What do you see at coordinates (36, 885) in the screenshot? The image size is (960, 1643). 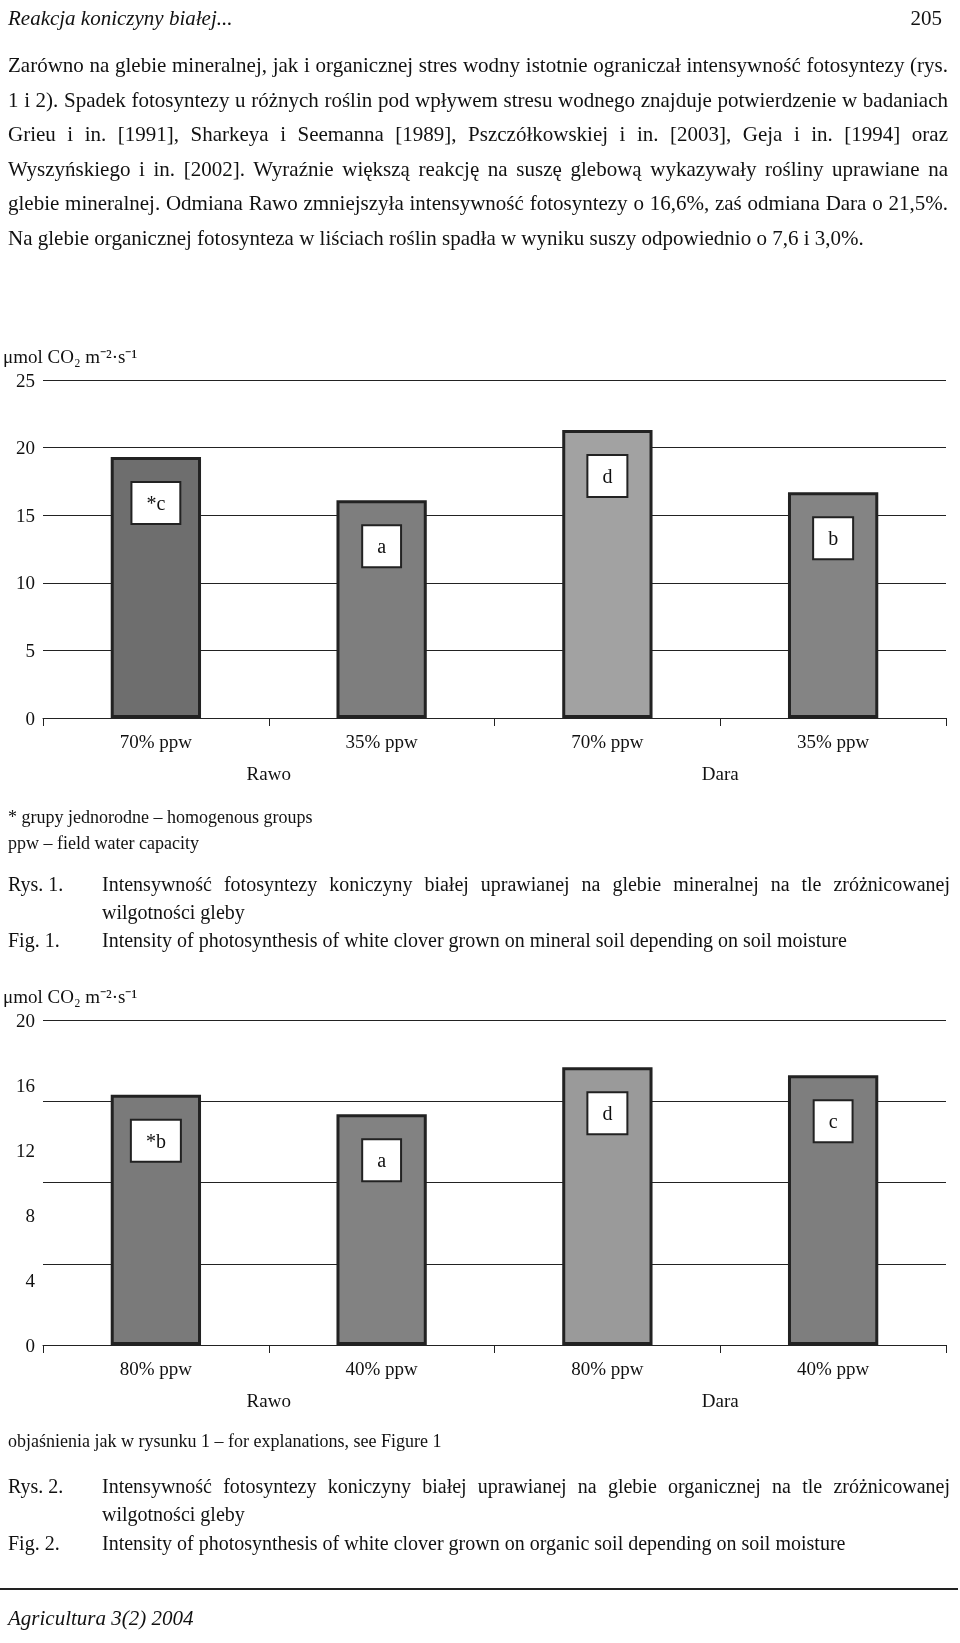 I see `text: Rys. 1.` at bounding box center [36, 885].